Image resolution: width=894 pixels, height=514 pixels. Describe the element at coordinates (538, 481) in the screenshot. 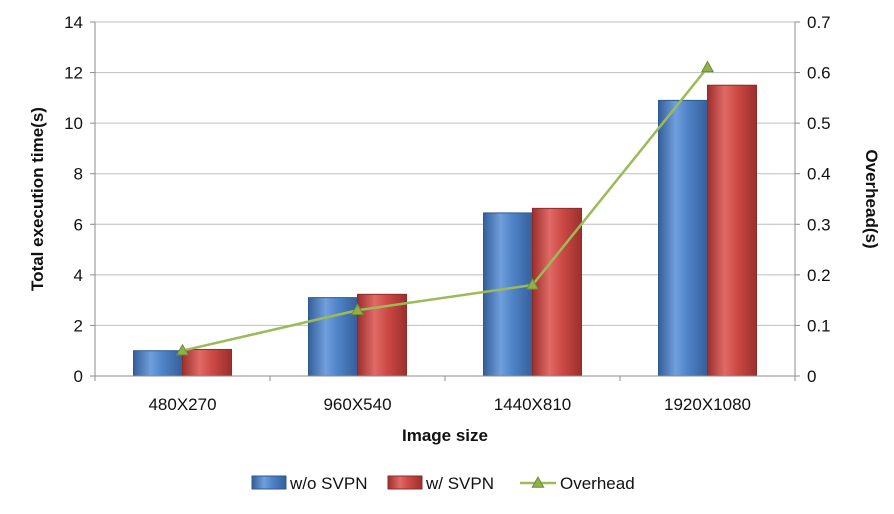

I see `legend-marker-overhead` at that location.